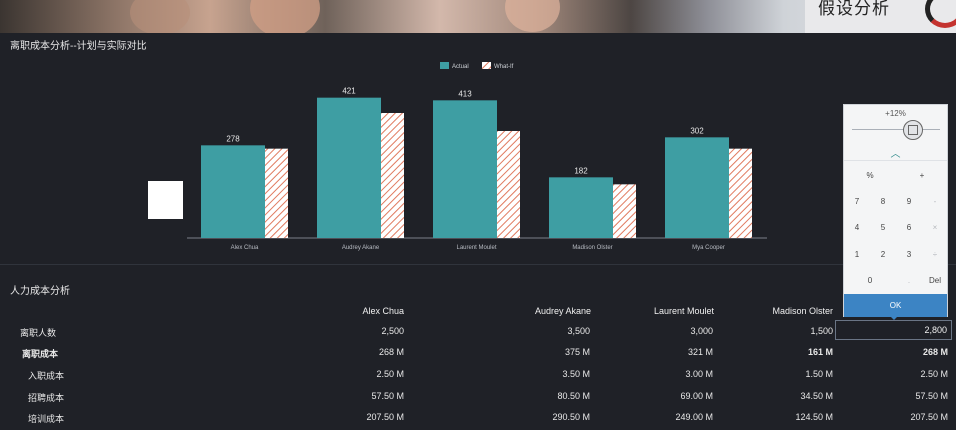 The height and width of the screenshot is (430, 956). I want to click on row-label: 培训成本, so click(46, 419).